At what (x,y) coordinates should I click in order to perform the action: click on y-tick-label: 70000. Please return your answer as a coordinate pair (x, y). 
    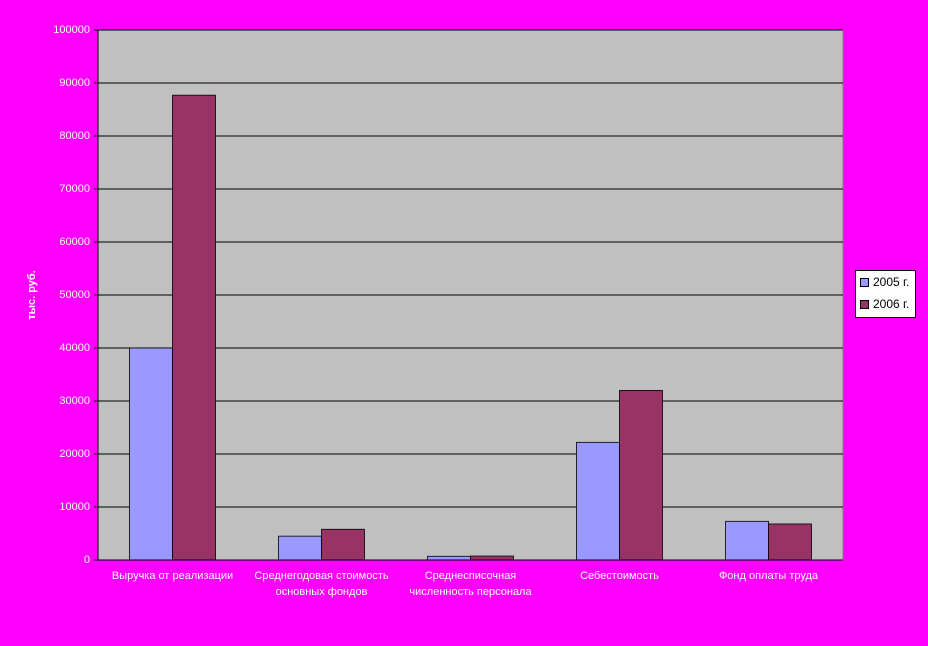
    Looking at the image, I should click on (74, 189).